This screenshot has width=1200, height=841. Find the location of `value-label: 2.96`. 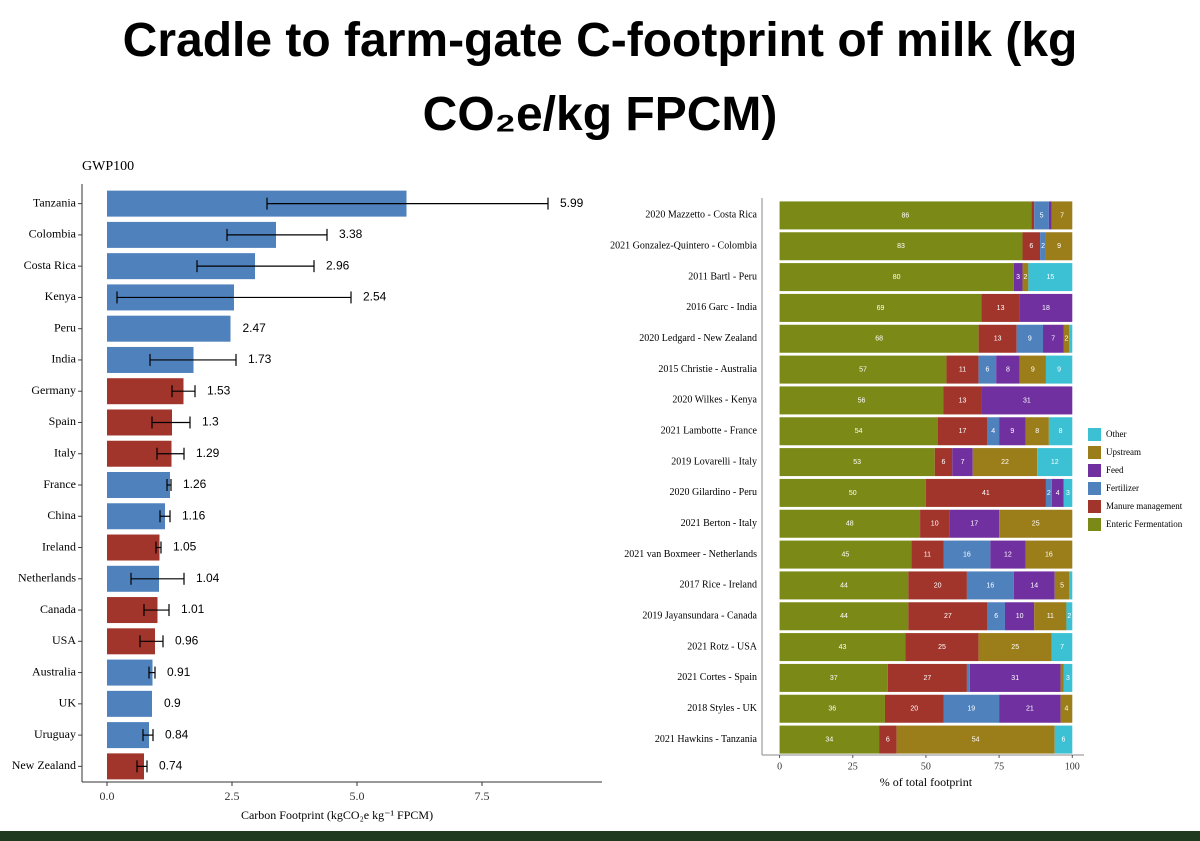

value-label: 2.96 is located at coordinates (338, 265).